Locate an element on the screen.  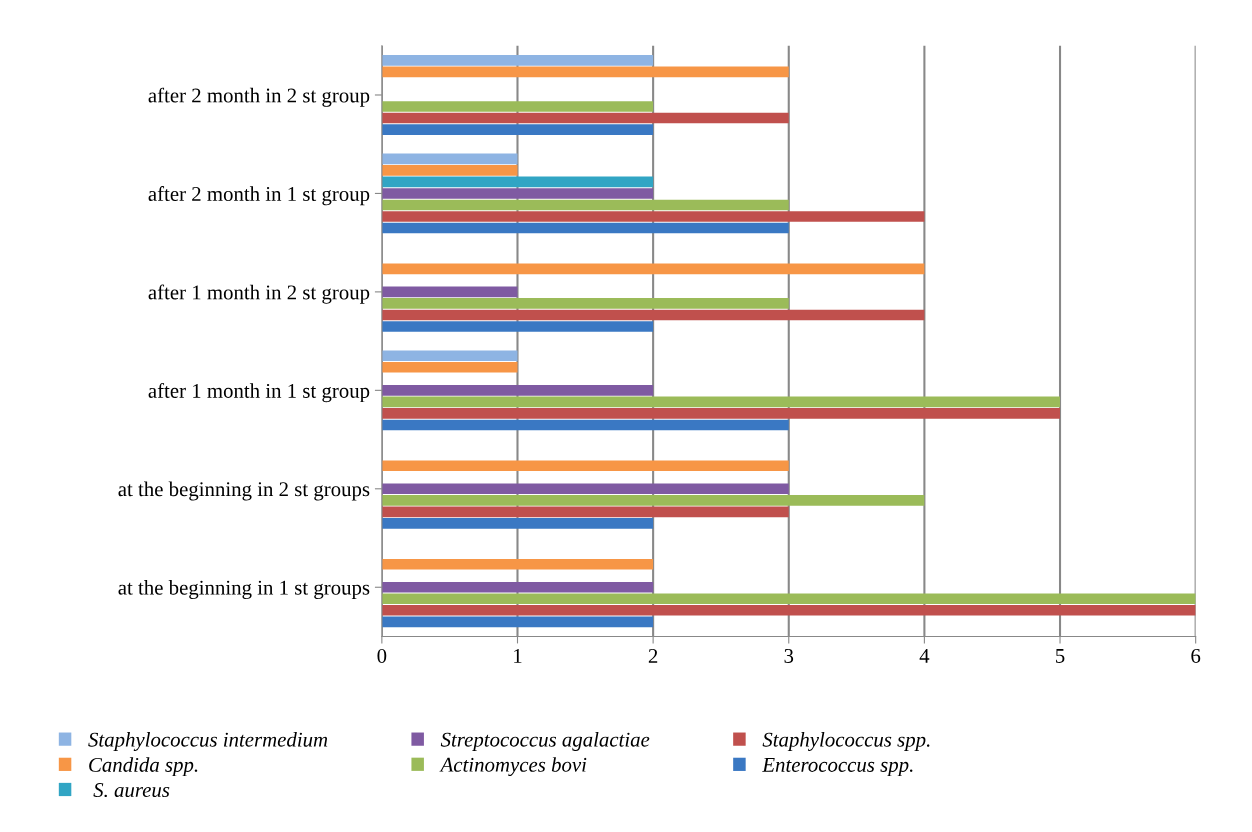
legend-label: Candida spp. is located at coordinates (143, 767).